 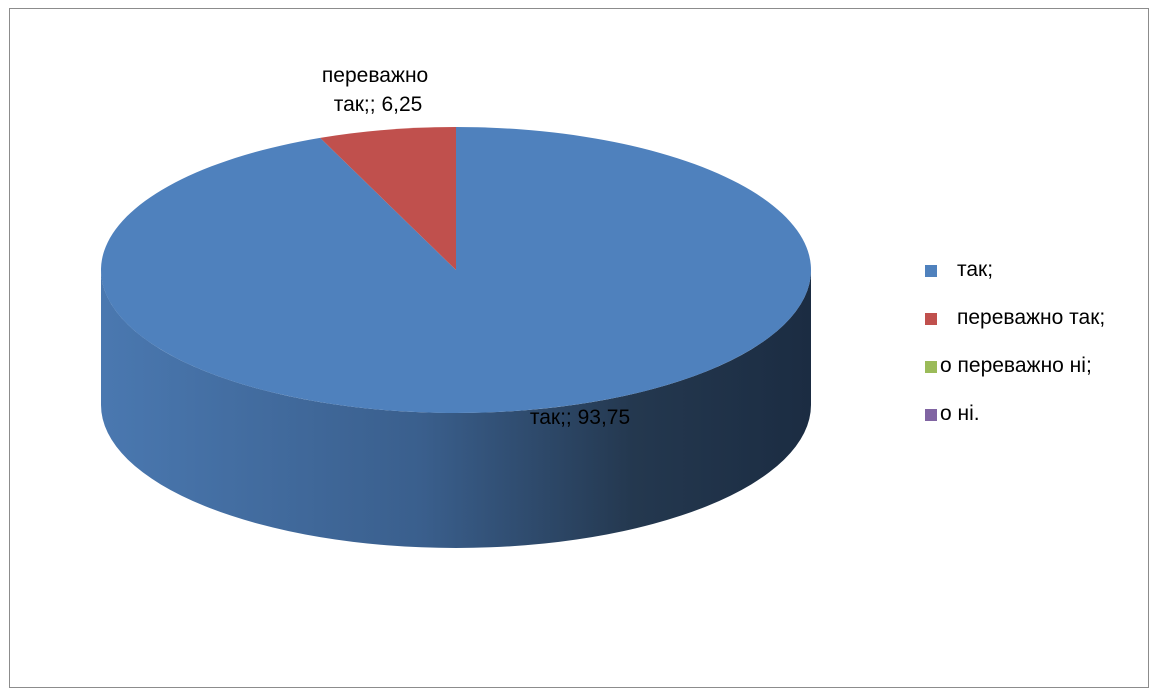 I want to click on legend-label-tak: так;, so click(x=975, y=270).